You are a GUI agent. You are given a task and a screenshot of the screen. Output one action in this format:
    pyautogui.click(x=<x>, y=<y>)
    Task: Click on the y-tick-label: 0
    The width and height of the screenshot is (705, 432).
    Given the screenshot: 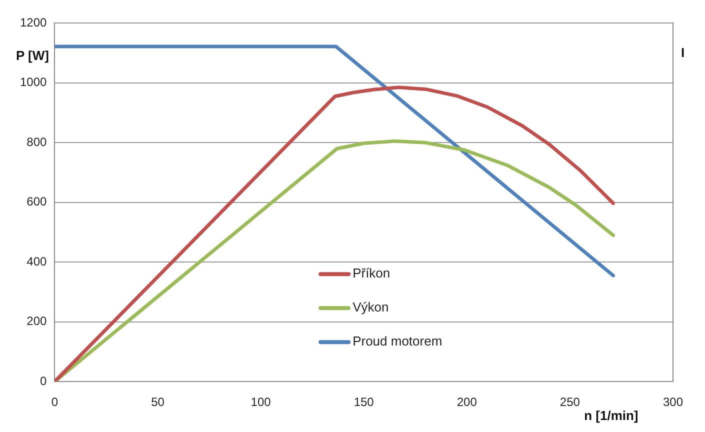 What is the action you would take?
    pyautogui.click(x=44, y=381)
    